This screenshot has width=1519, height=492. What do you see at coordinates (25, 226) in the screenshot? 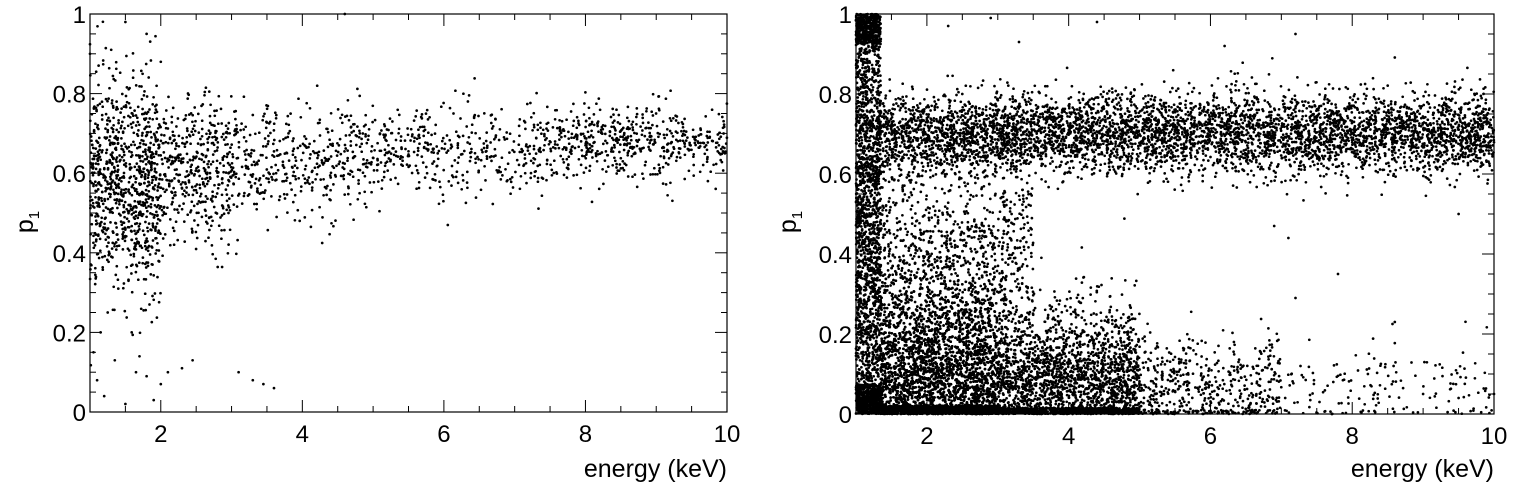
I see `y-axis-title-main: p` at bounding box center [25, 226].